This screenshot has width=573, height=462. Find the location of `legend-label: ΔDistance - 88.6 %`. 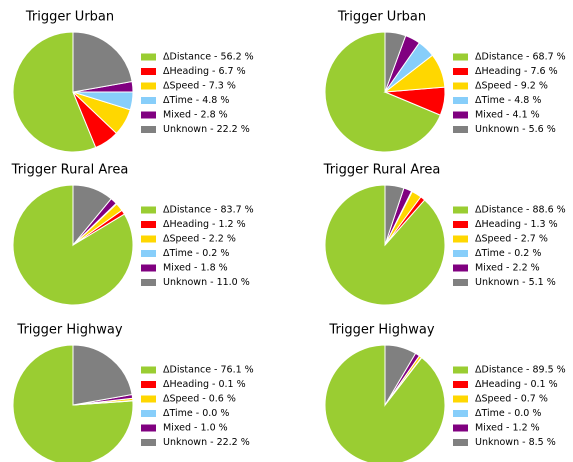

legend-label: ΔDistance - 88.6 % is located at coordinates (520, 210).